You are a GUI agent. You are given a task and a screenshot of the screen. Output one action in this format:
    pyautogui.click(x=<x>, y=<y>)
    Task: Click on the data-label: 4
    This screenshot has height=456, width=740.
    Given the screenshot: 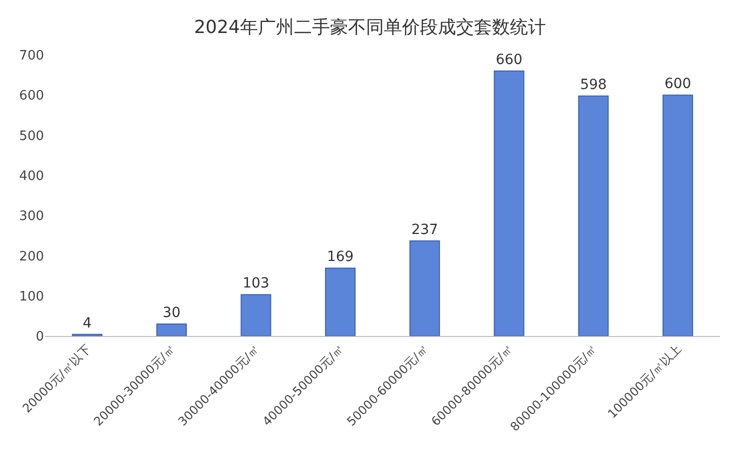 What is the action you would take?
    pyautogui.click(x=87, y=323)
    